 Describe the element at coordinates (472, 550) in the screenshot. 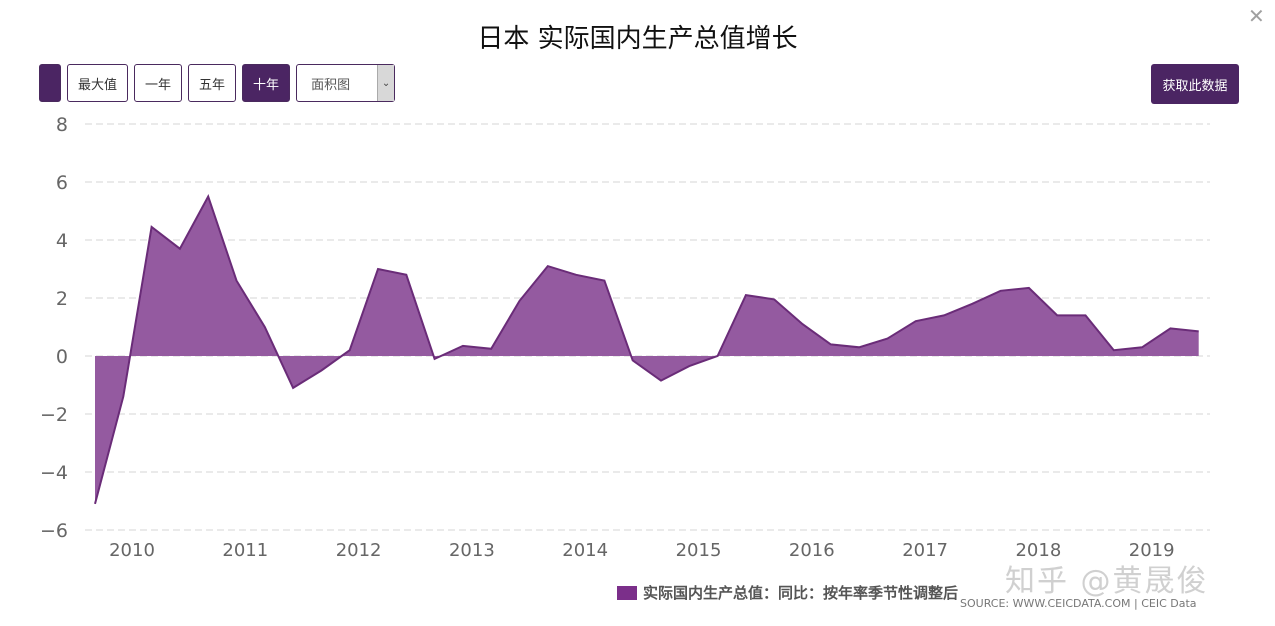

I see `svg-text: 2013` at that location.